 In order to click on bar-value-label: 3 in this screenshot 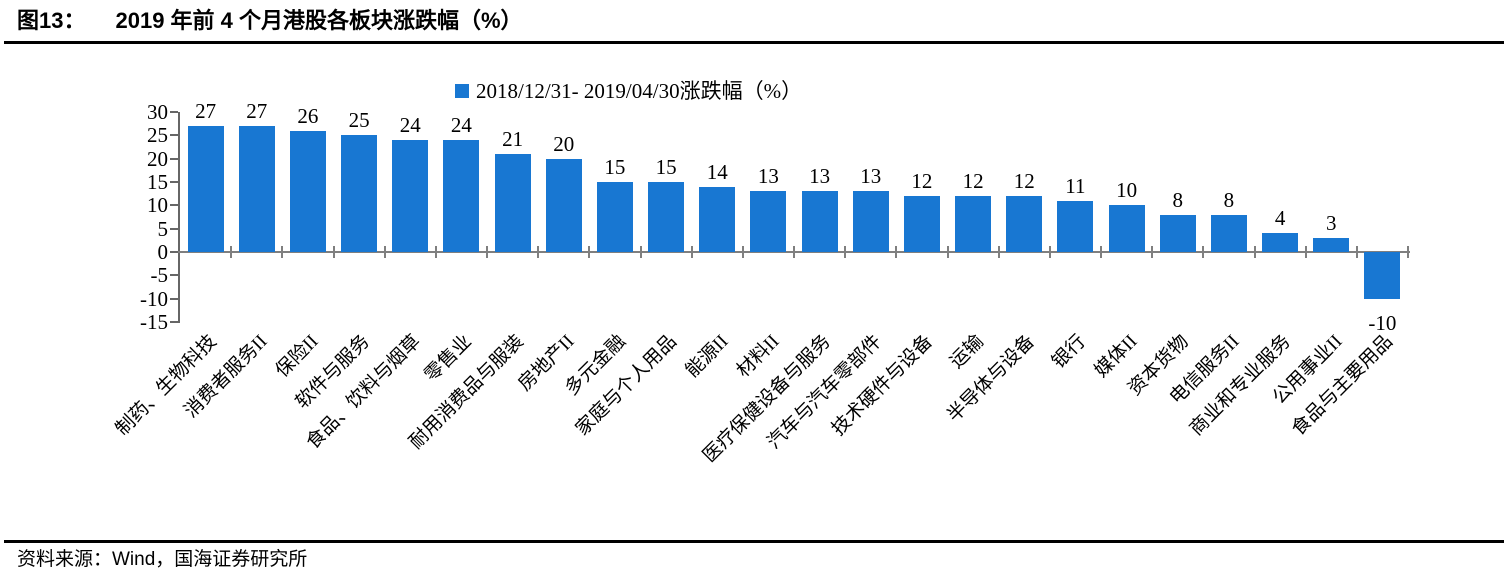, I will do `click(1331, 223)`.